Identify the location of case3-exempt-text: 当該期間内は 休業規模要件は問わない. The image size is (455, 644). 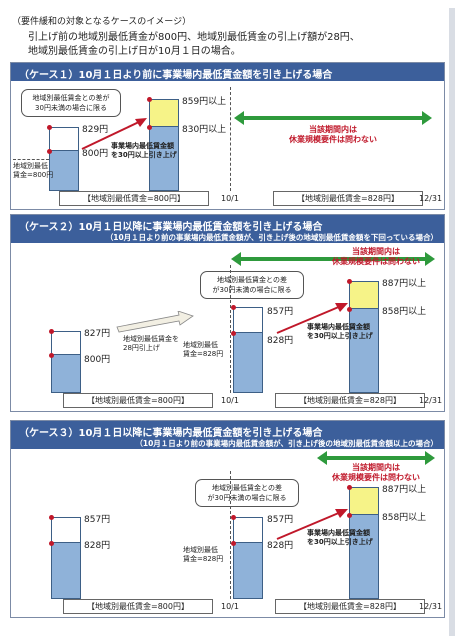
(376, 472).